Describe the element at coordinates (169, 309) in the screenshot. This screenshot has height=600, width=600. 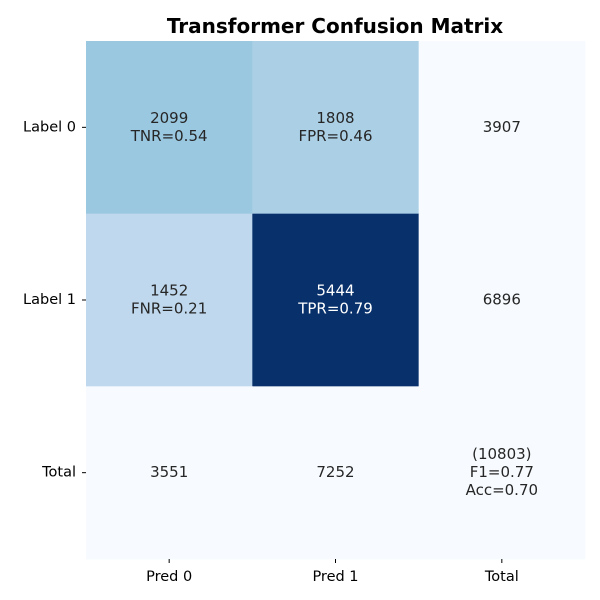
I see `cell-annotation: FNR=0.21` at that location.